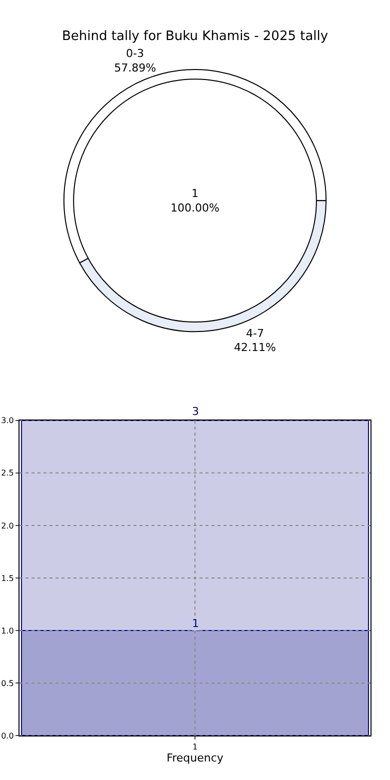  What do you see at coordinates (135, 53) in the screenshot?
I see `slice-label: 0-3` at bounding box center [135, 53].